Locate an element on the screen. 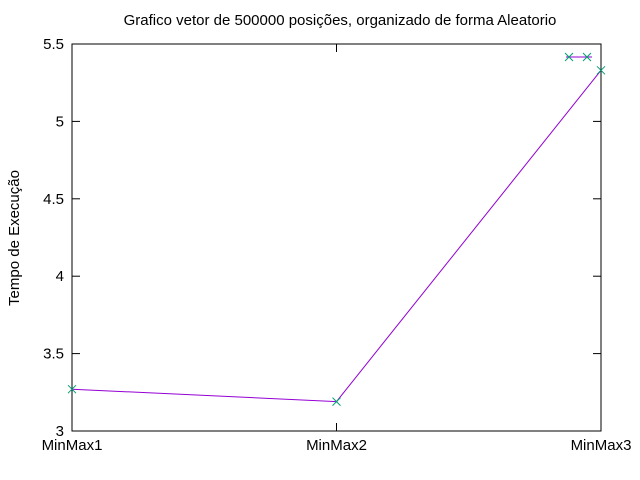 Image resolution: width=640 pixels, height=480 pixels. y-tick-label: 4 is located at coordinates (60, 276).